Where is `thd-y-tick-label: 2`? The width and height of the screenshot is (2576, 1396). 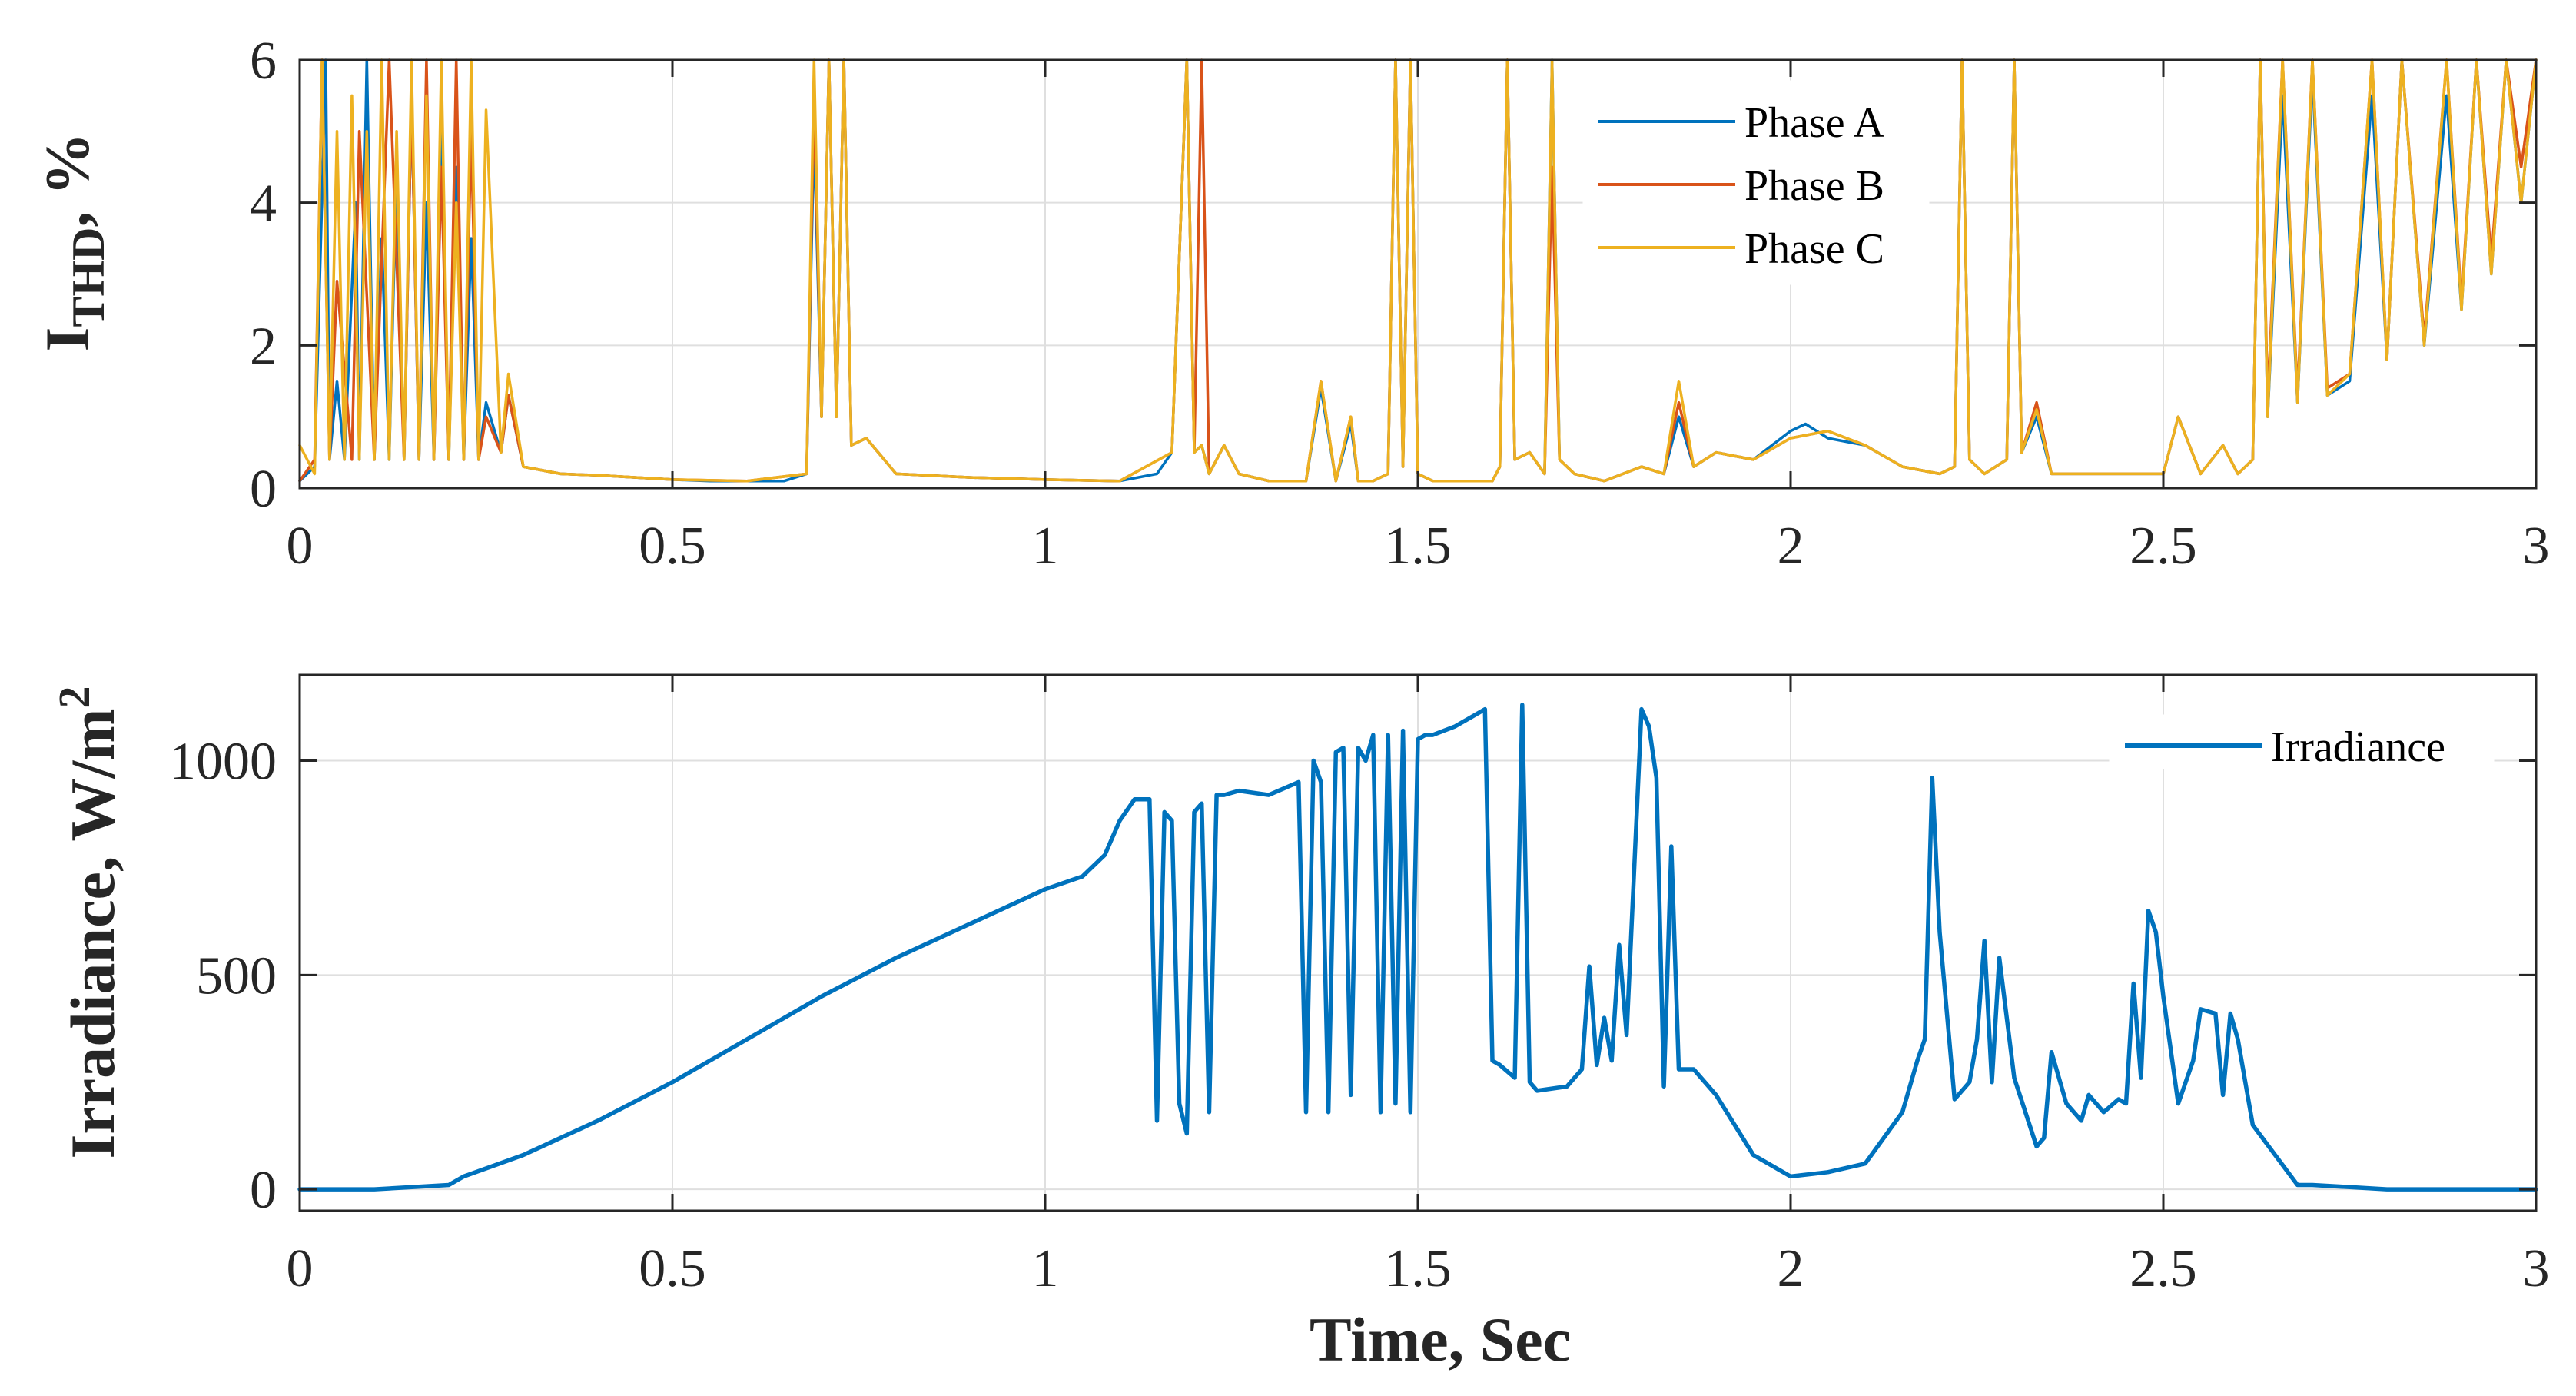
thd-y-tick-label: 2 is located at coordinates (263, 346).